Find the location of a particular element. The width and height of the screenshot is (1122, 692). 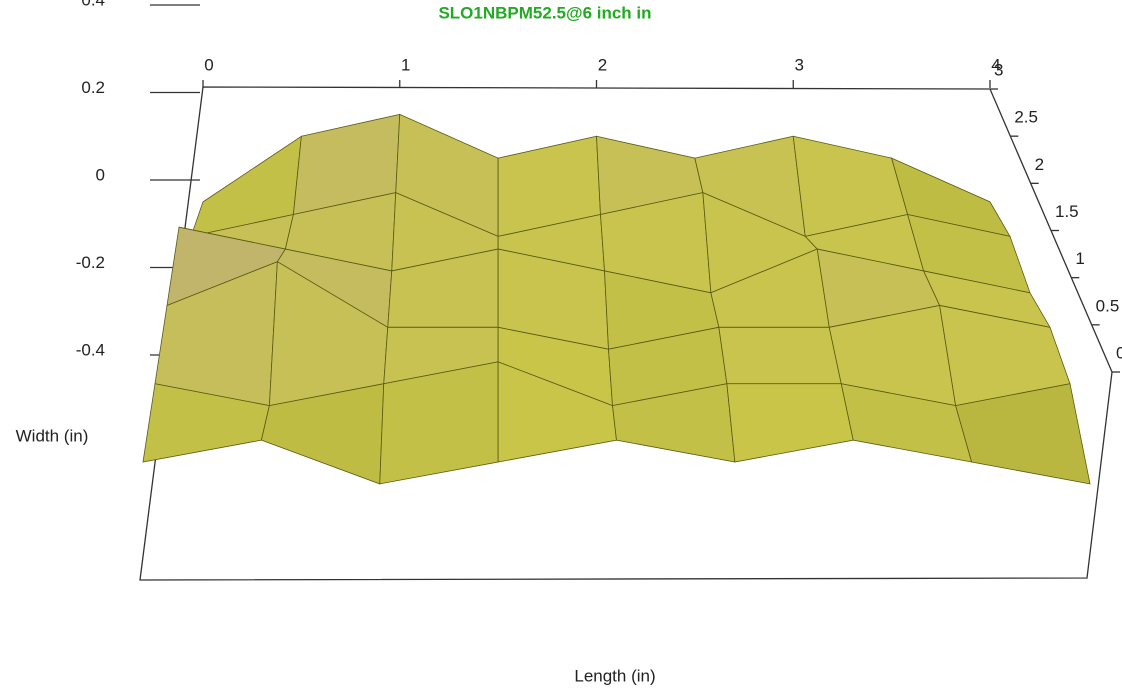

x-tick-label: 3 is located at coordinates (799, 64).